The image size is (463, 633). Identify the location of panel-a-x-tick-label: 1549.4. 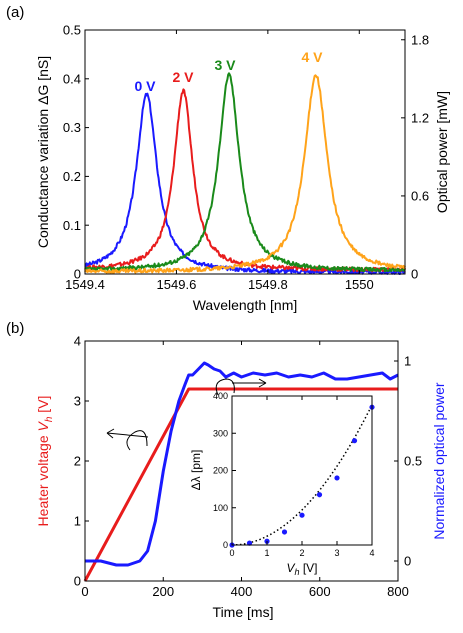
(85, 284).